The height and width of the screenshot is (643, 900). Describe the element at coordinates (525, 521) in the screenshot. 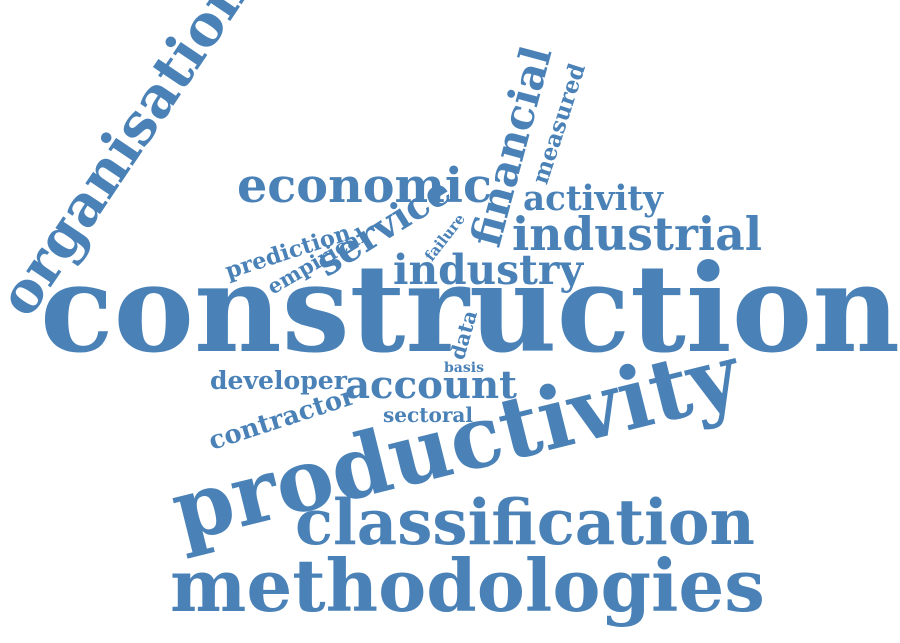

I see `word-classification: classification` at that location.